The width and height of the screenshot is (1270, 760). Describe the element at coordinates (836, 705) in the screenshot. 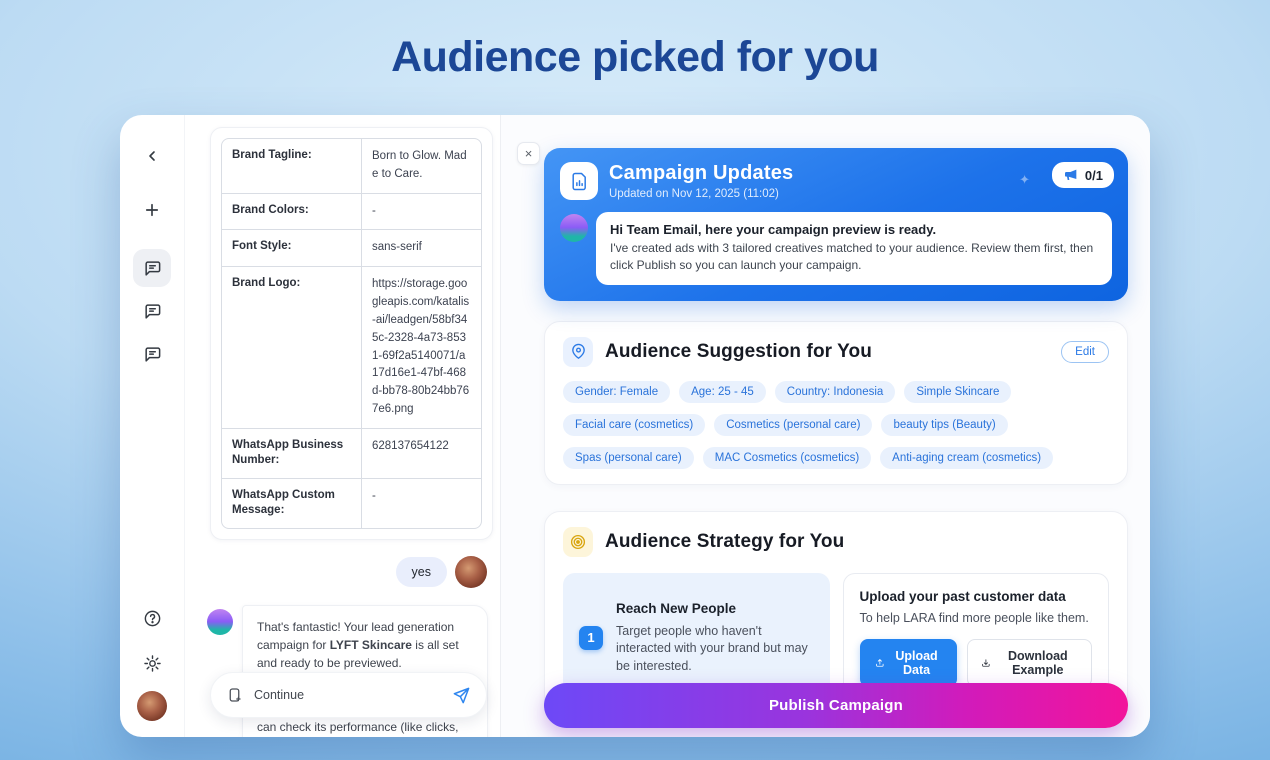

I see `publish-campaign-button: Publish Campaign` at that location.